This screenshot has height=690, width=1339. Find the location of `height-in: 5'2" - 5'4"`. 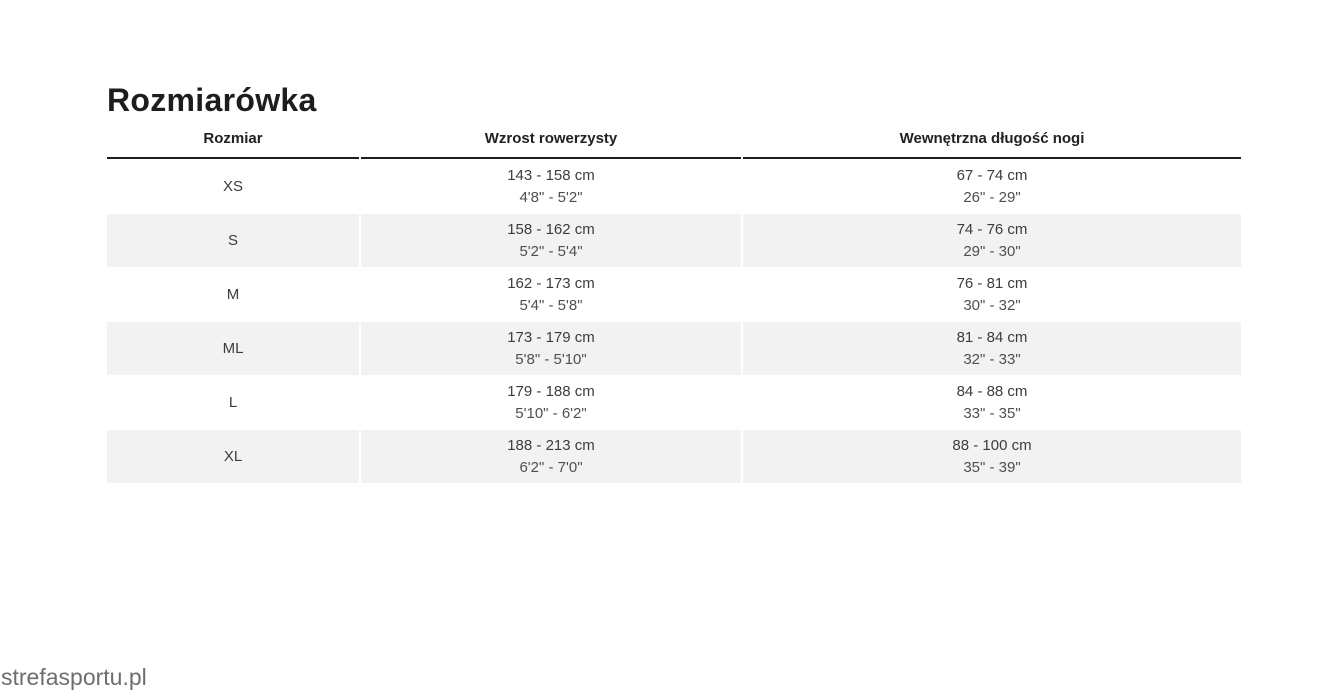

height-in: 5'2" - 5'4" is located at coordinates (551, 251).